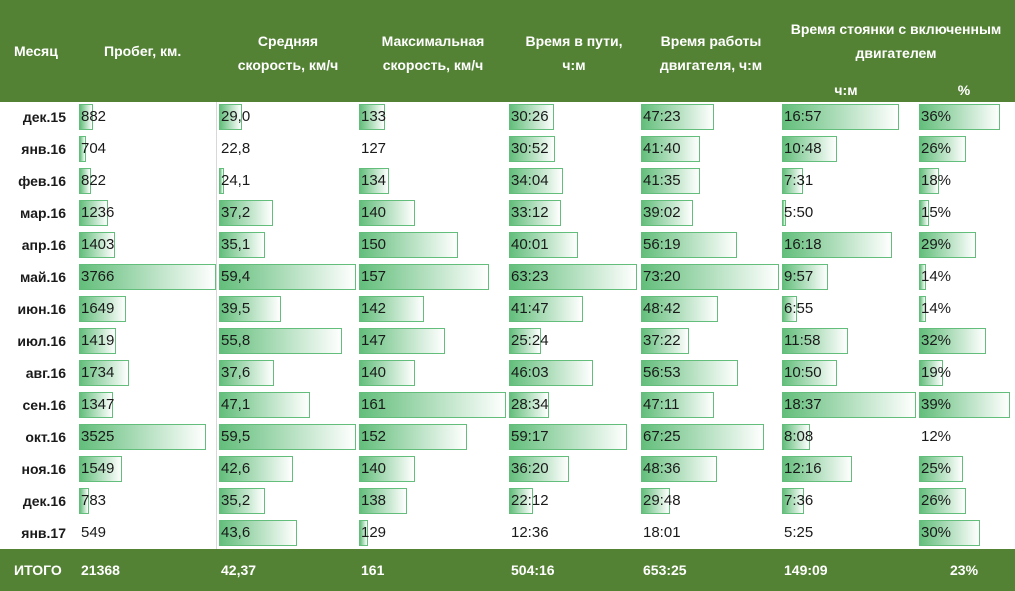 The image size is (1015, 591). What do you see at coordinates (849, 117) in the screenshot?
I see `cell-idle-time: 16:57` at bounding box center [849, 117].